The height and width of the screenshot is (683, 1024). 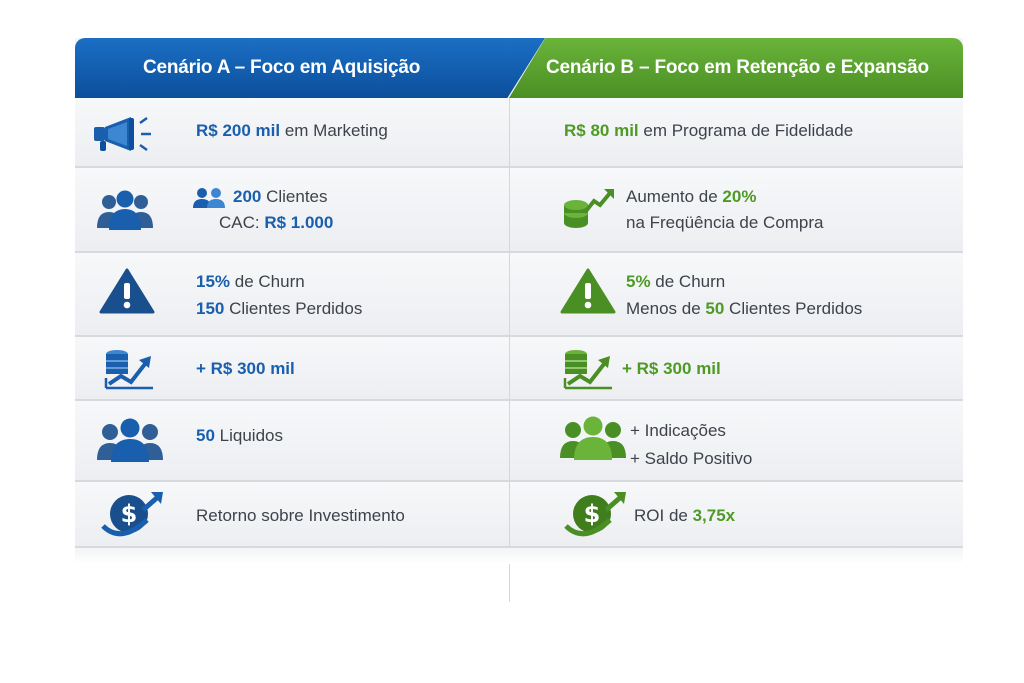 What do you see at coordinates (250, 281) in the screenshot?
I see `churn-text: 15% de Churn` at bounding box center [250, 281].